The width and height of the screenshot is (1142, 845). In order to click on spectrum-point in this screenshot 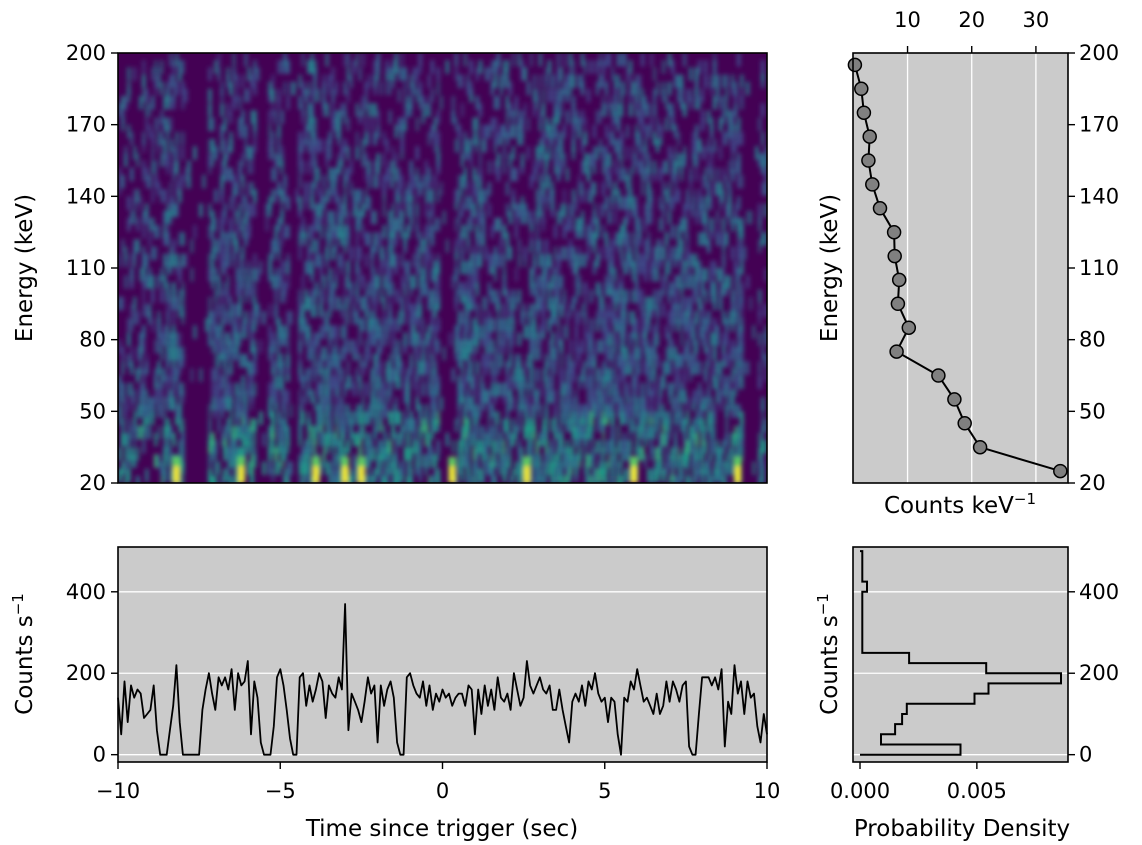, I will do `click(872, 184)`.